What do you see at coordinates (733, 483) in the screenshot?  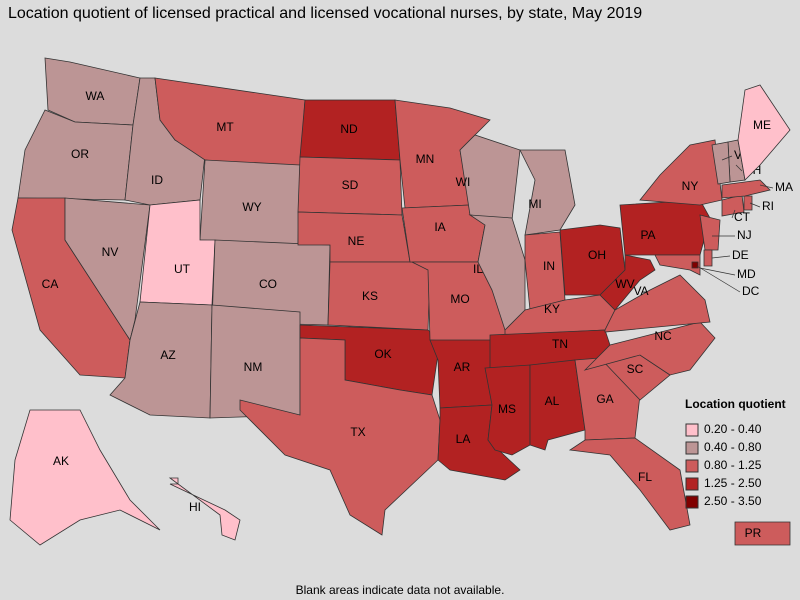 I see `legend-label: 1.25 - 2.50` at bounding box center [733, 483].